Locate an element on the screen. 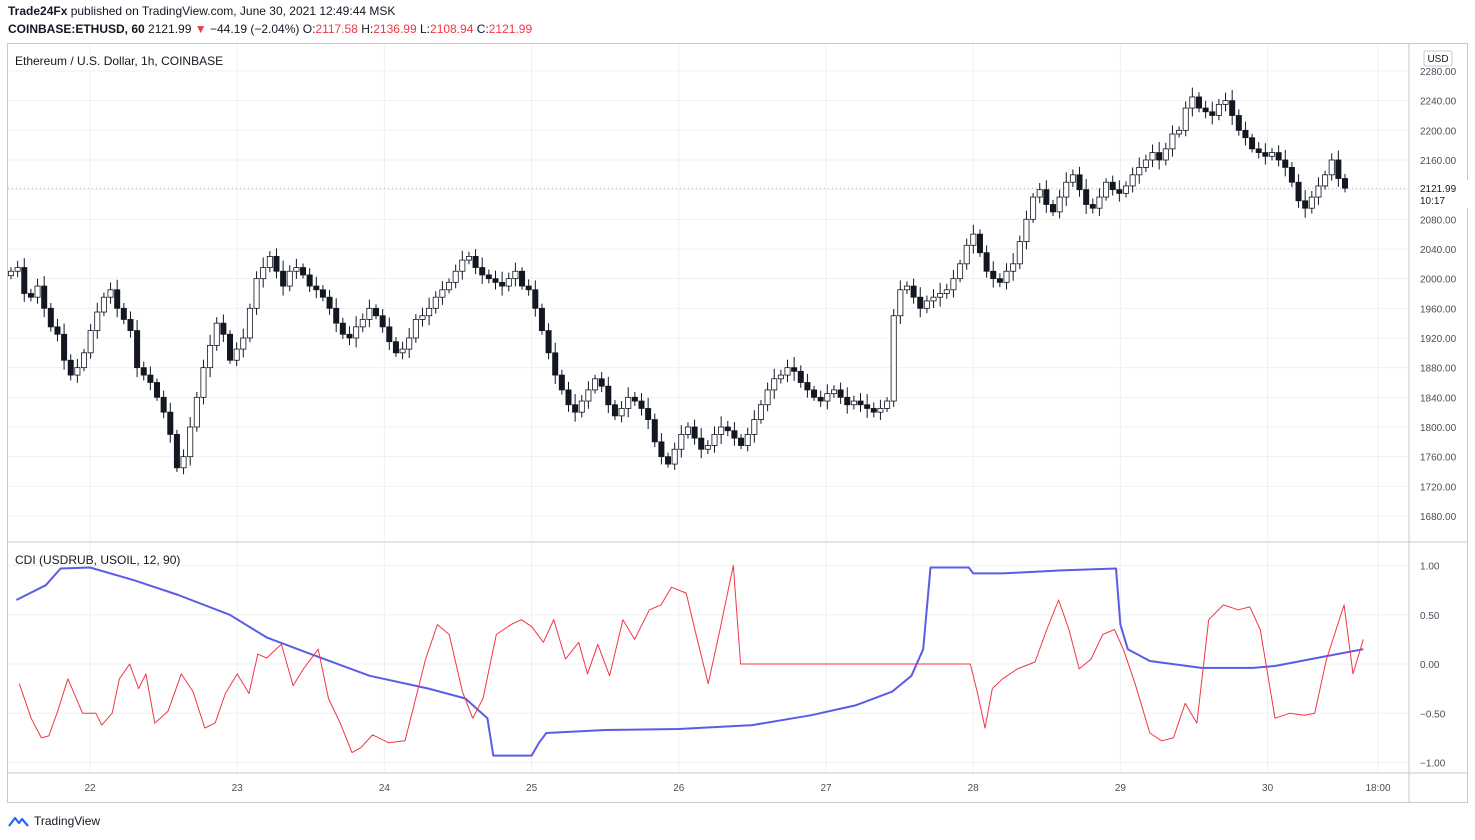  tradingview-logo: TradingView is located at coordinates (54, 821).